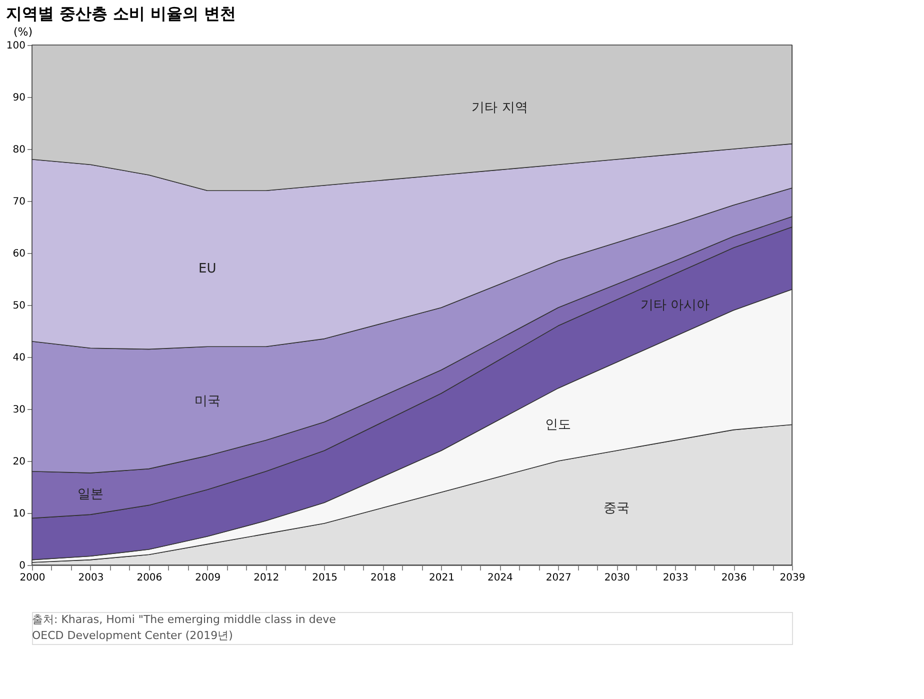  Describe the element at coordinates (207, 402) in the screenshot. I see `series-label: 미국` at that location.